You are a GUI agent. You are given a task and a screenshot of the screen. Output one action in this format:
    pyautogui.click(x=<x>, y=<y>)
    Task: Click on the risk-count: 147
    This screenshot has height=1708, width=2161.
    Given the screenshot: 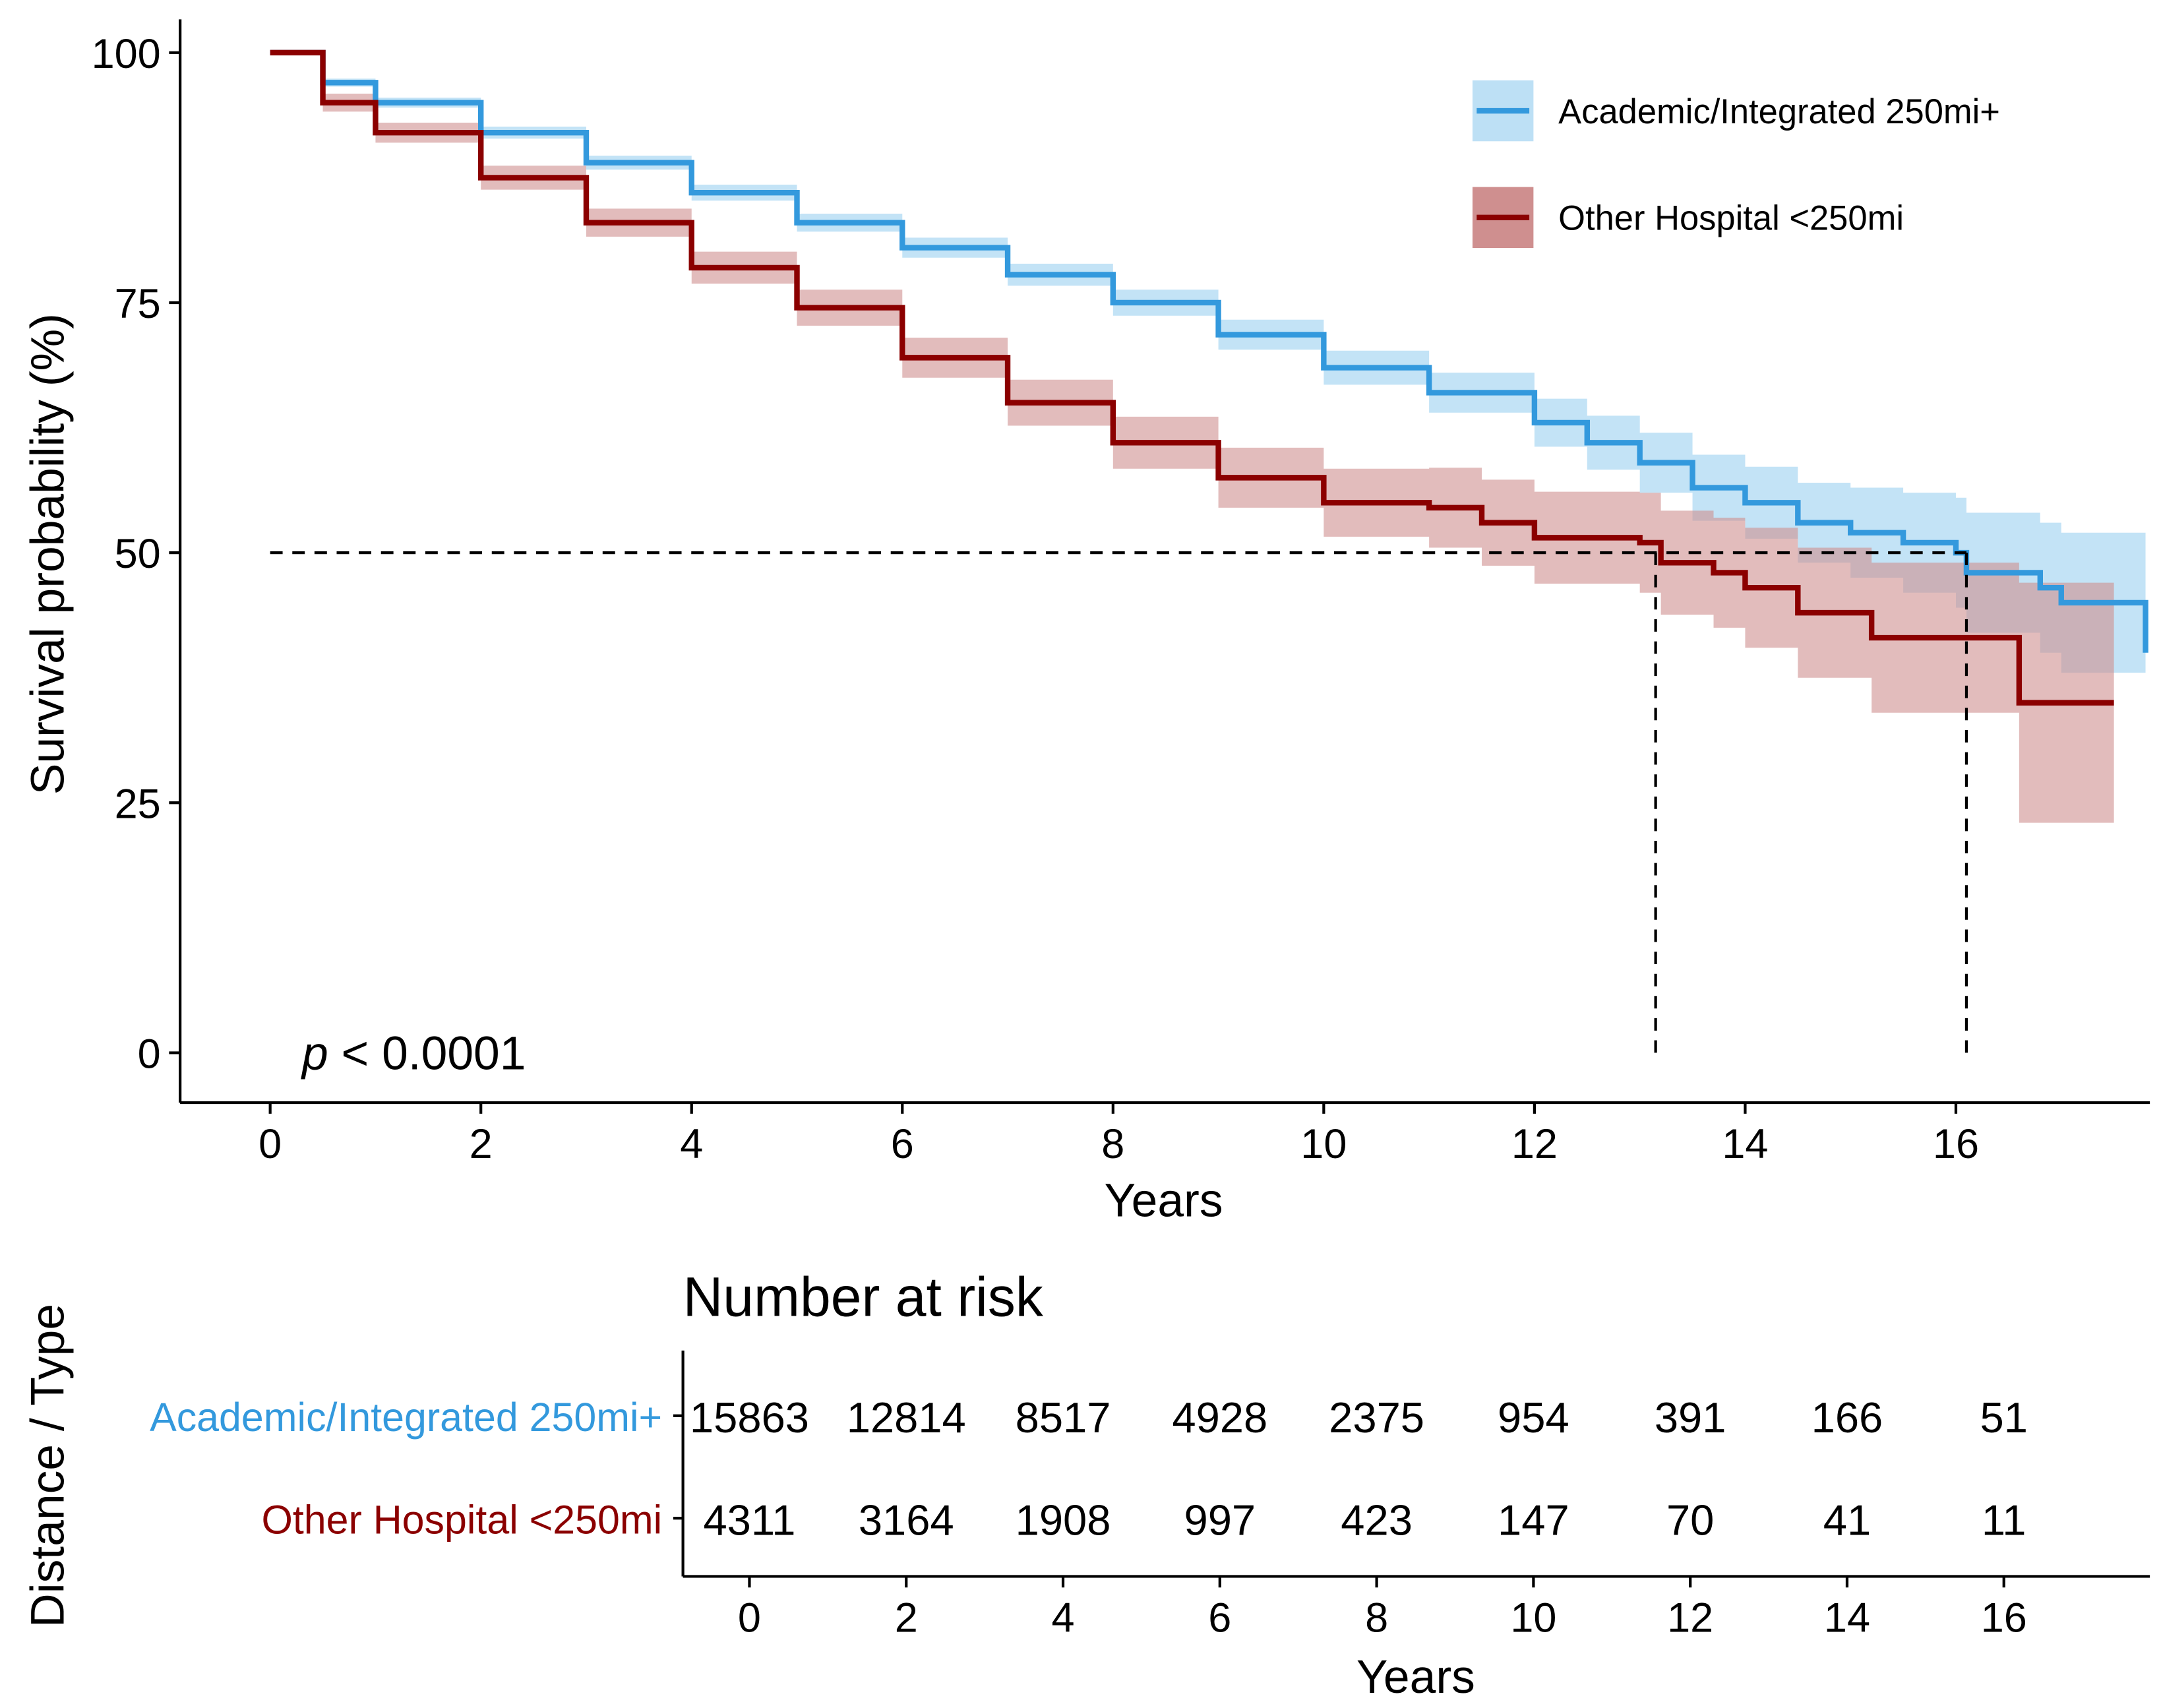 What is the action you would take?
    pyautogui.click(x=1533, y=1520)
    